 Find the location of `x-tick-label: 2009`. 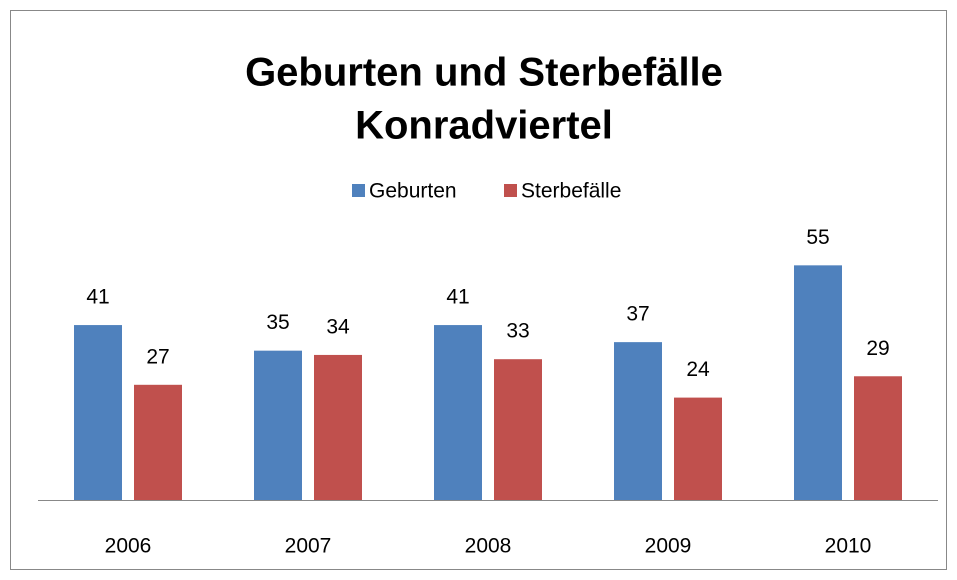

x-tick-label: 2009 is located at coordinates (668, 546).